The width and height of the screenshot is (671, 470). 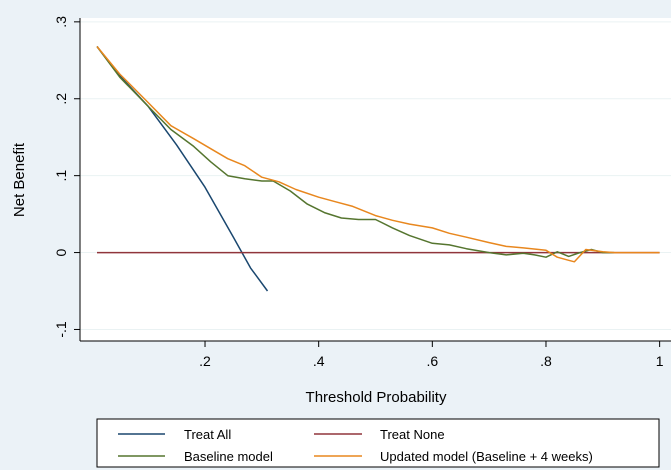 What do you see at coordinates (61, 22) in the screenshot?
I see `y-tick-label-4: .3` at bounding box center [61, 22].